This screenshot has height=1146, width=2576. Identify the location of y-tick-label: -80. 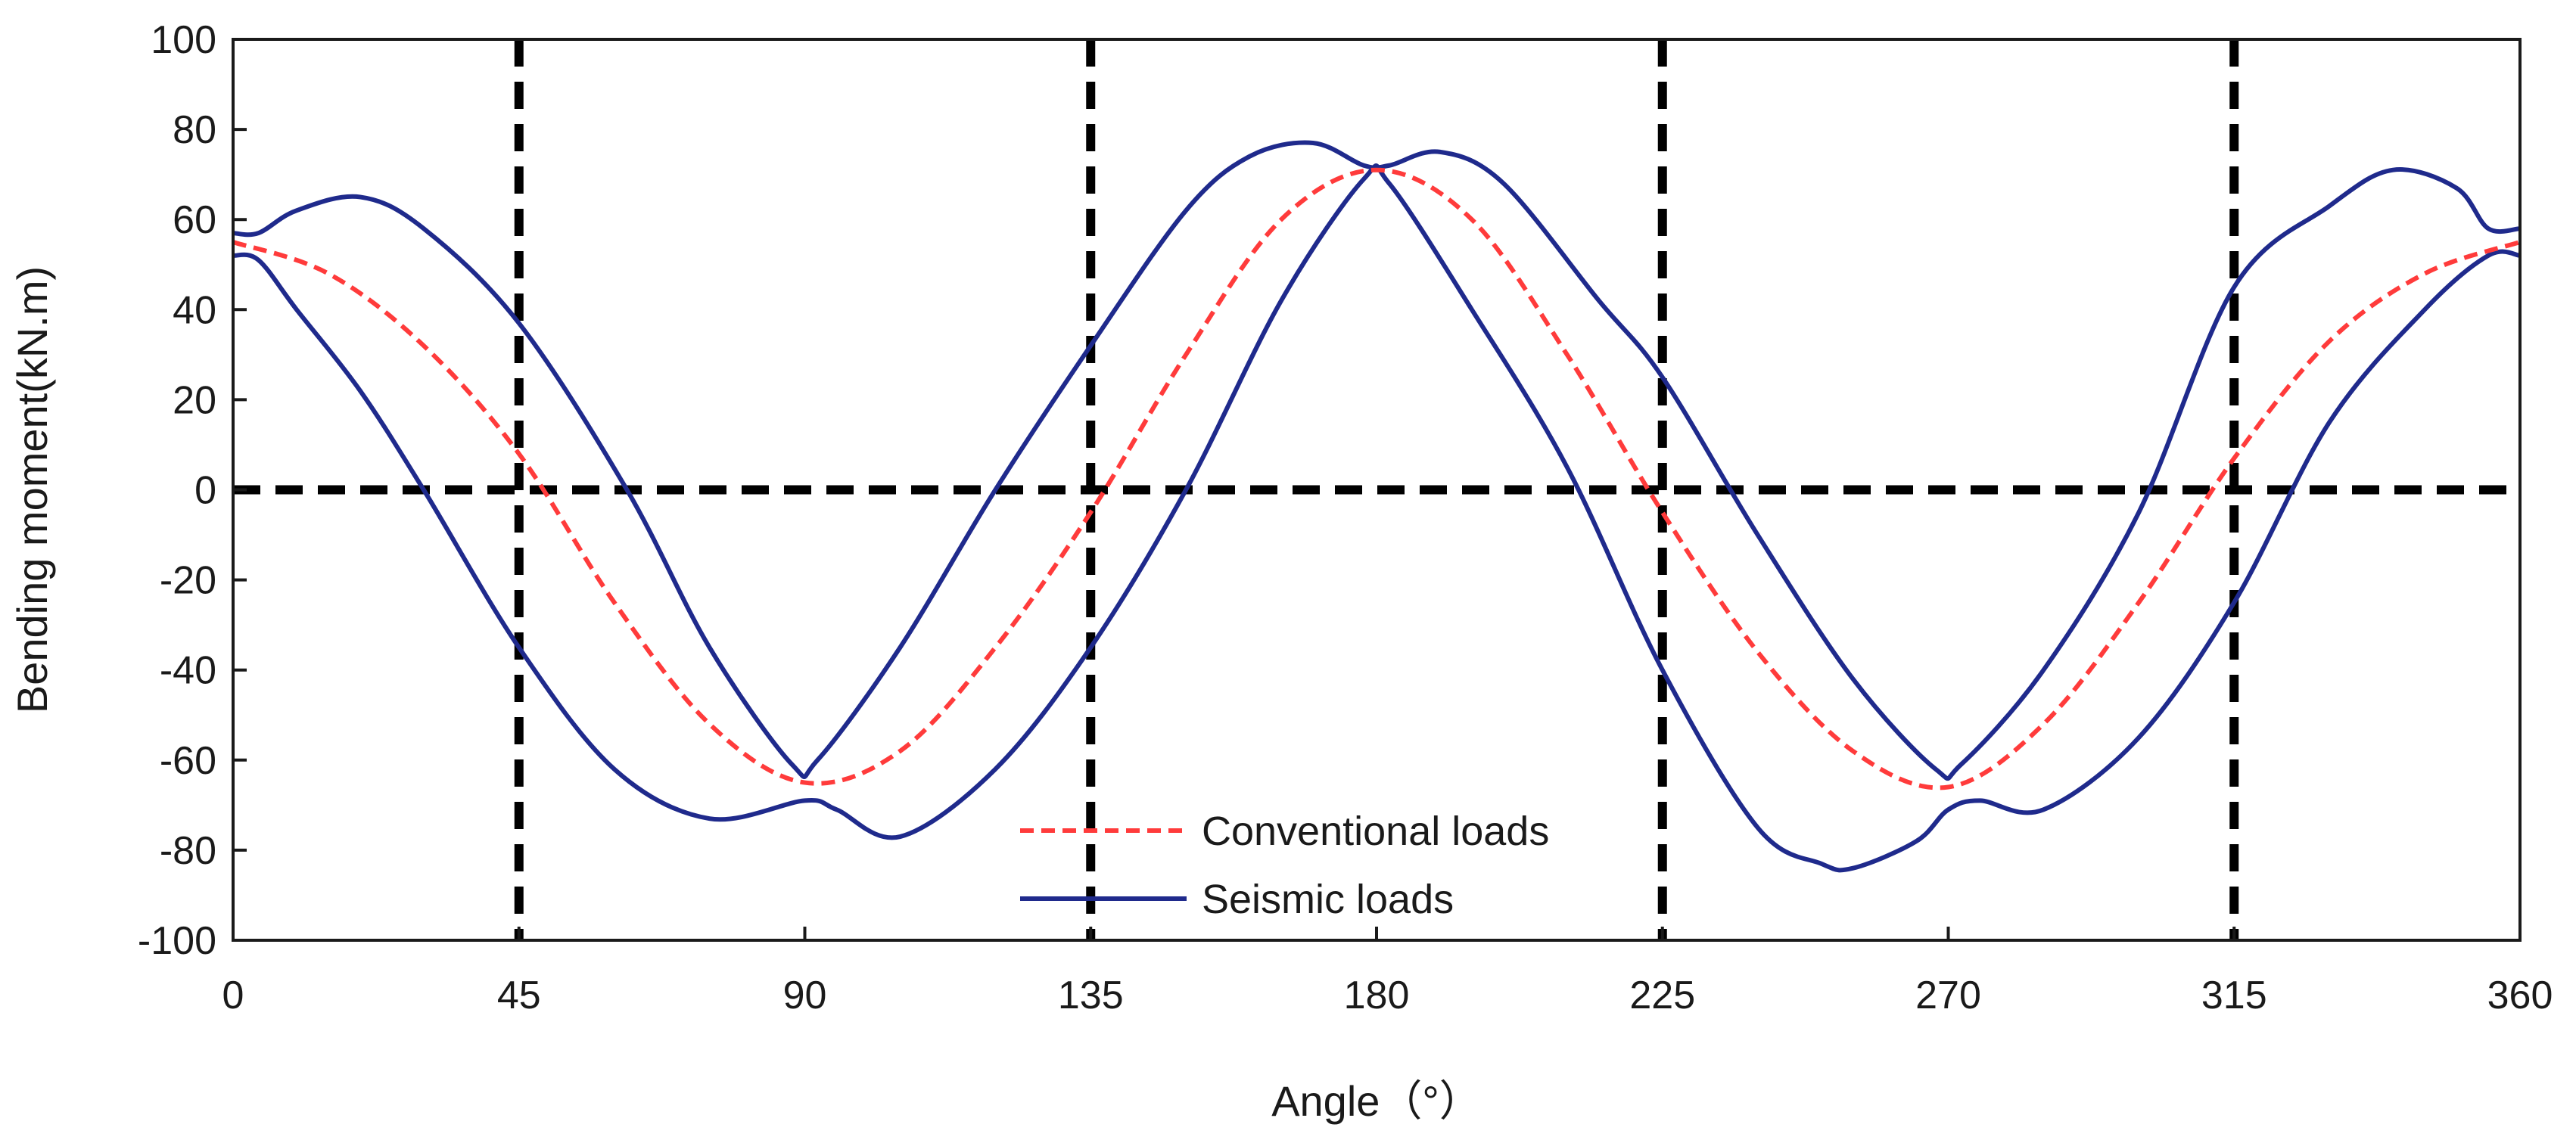
(188, 851).